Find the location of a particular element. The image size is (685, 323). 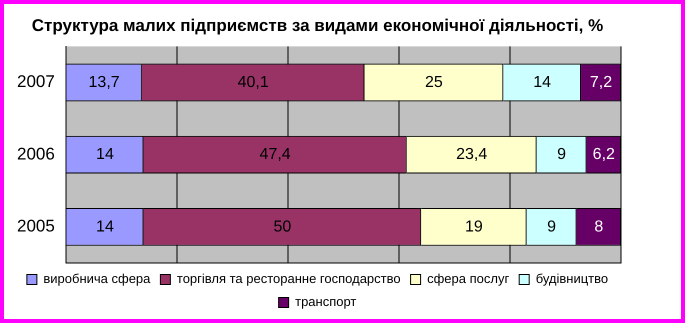

y-tick-label: 2005 is located at coordinates (35, 226).